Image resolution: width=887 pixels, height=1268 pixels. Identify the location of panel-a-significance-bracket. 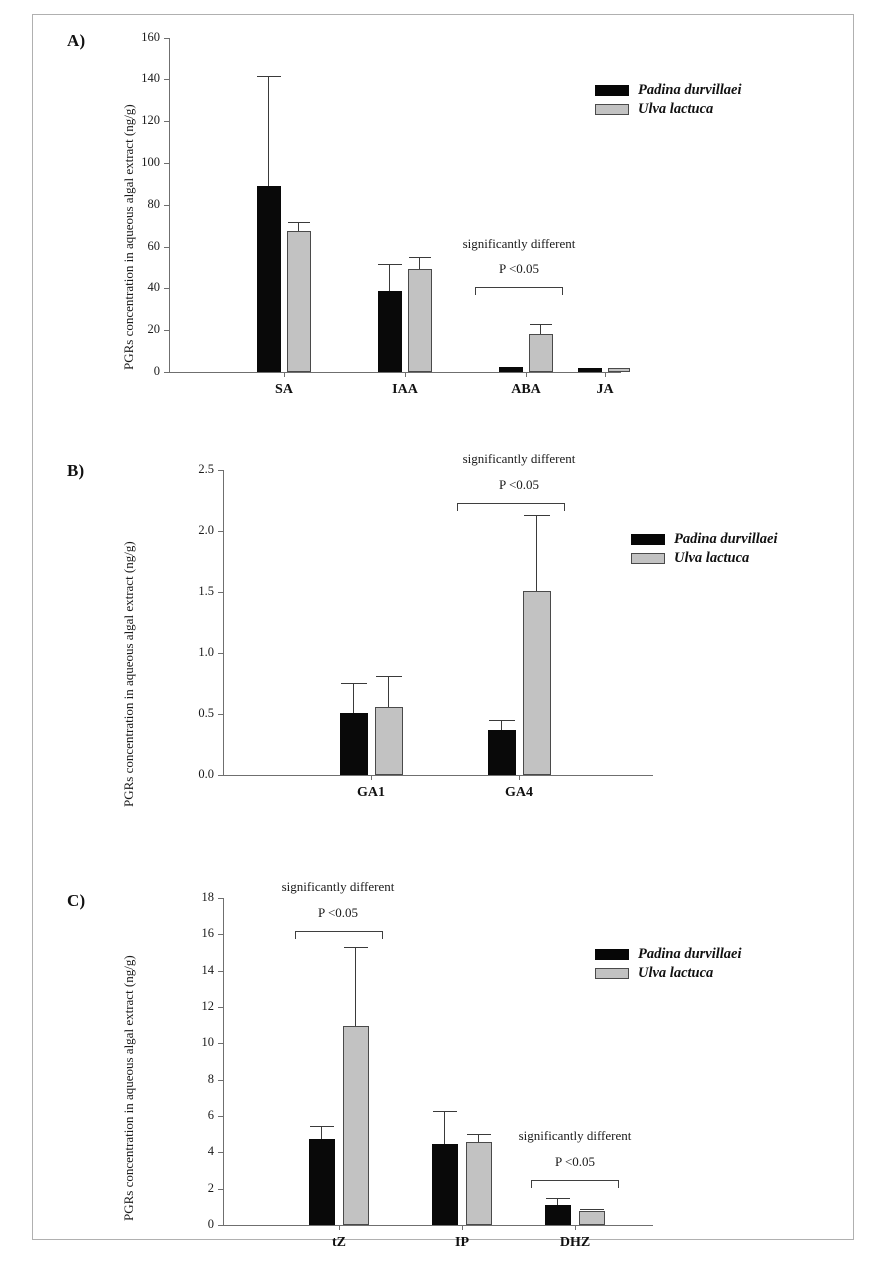
(519, 291).